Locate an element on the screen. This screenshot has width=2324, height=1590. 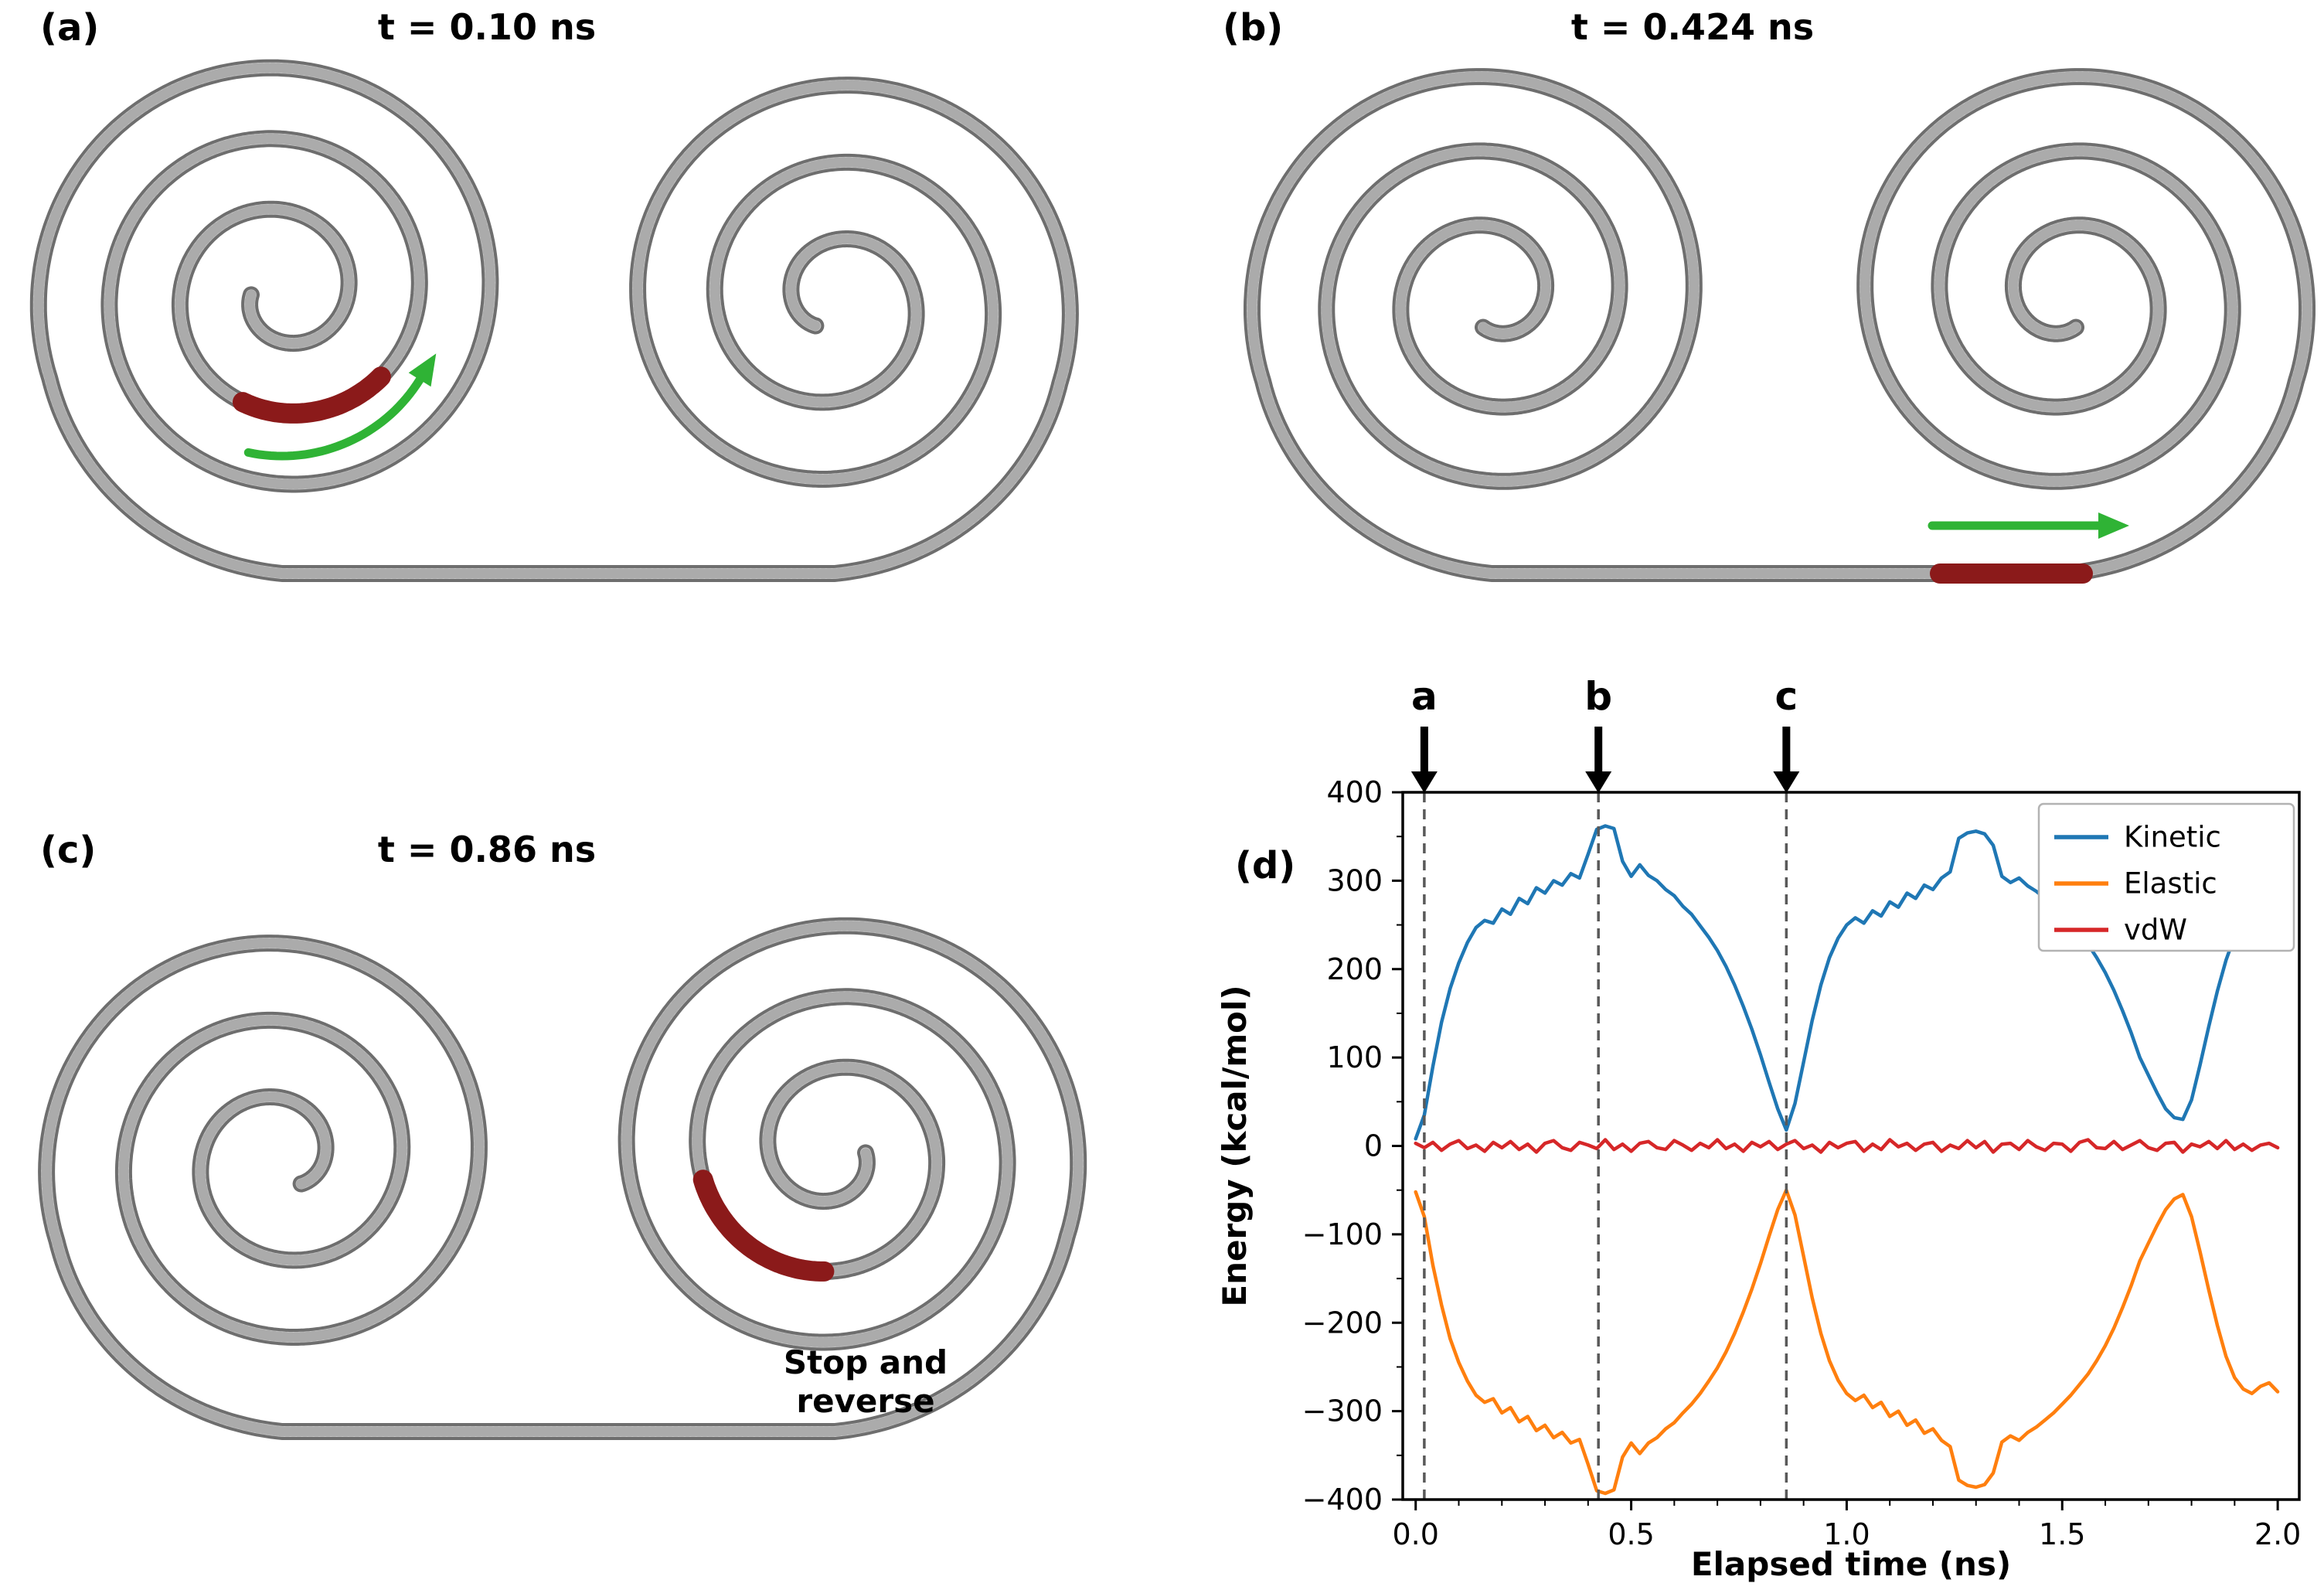
panel-c-label: (c) is located at coordinates (68, 851).